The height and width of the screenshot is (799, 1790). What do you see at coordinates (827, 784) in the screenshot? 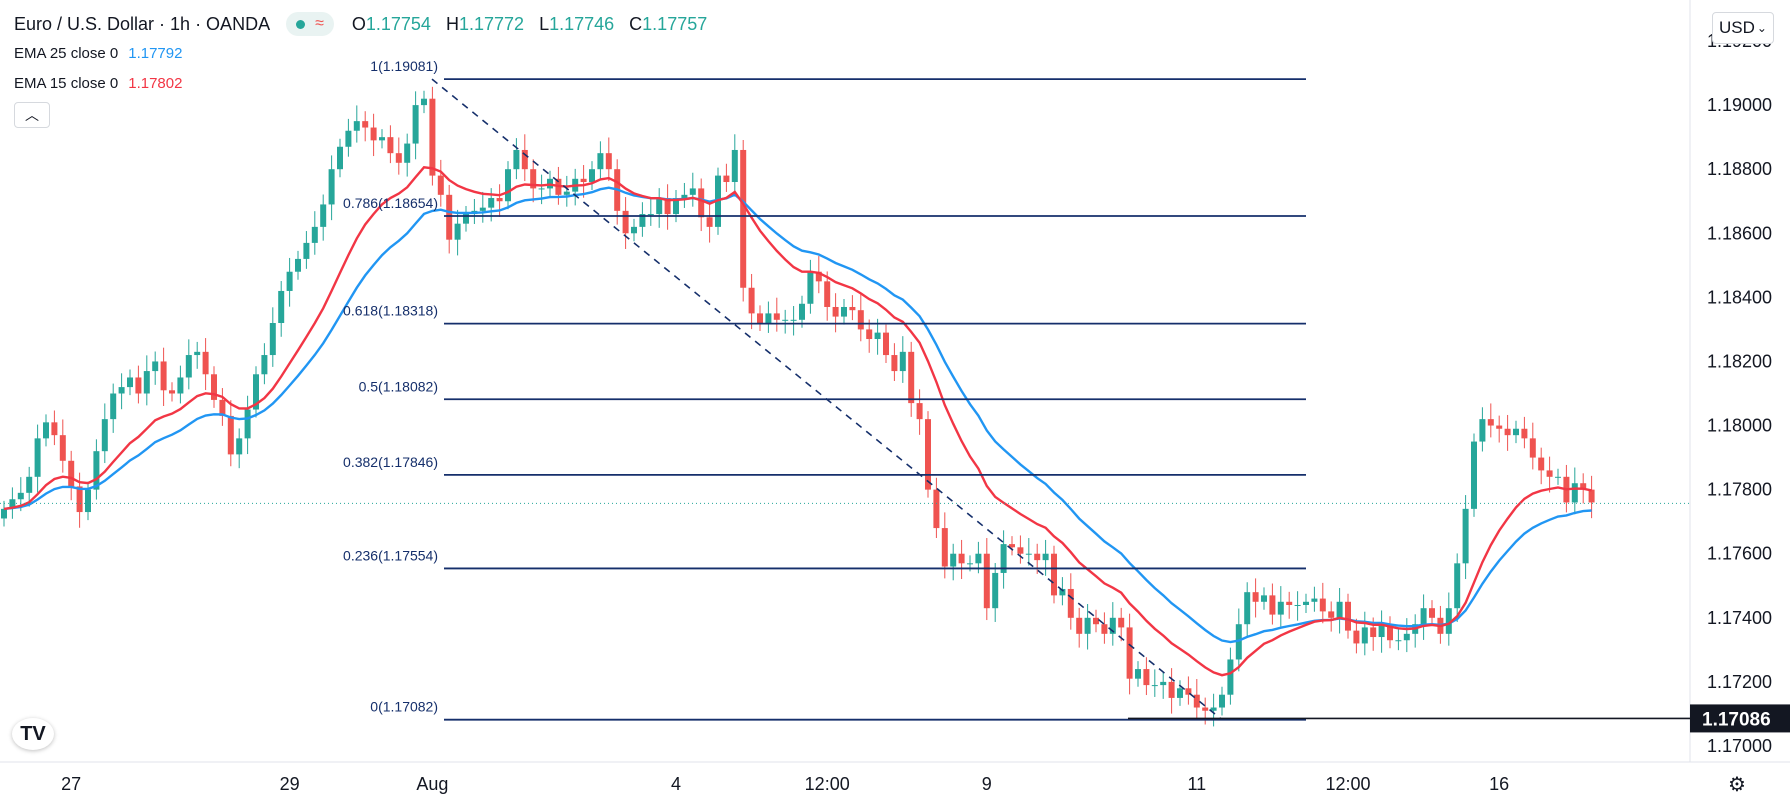
I see `x-tick-label: 12:00` at bounding box center [827, 784].